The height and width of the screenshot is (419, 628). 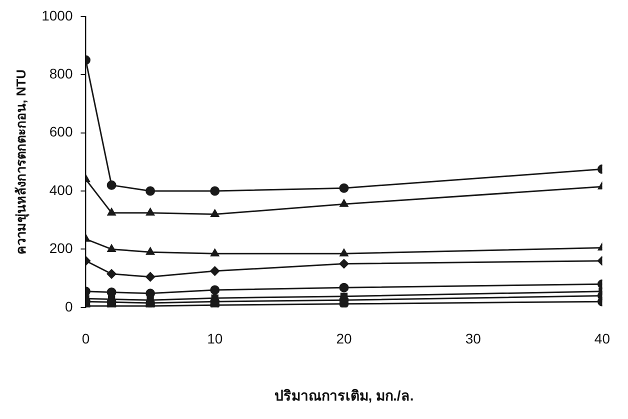 What do you see at coordinates (61, 190) in the screenshot?
I see `y-tick-label: 400` at bounding box center [61, 190].